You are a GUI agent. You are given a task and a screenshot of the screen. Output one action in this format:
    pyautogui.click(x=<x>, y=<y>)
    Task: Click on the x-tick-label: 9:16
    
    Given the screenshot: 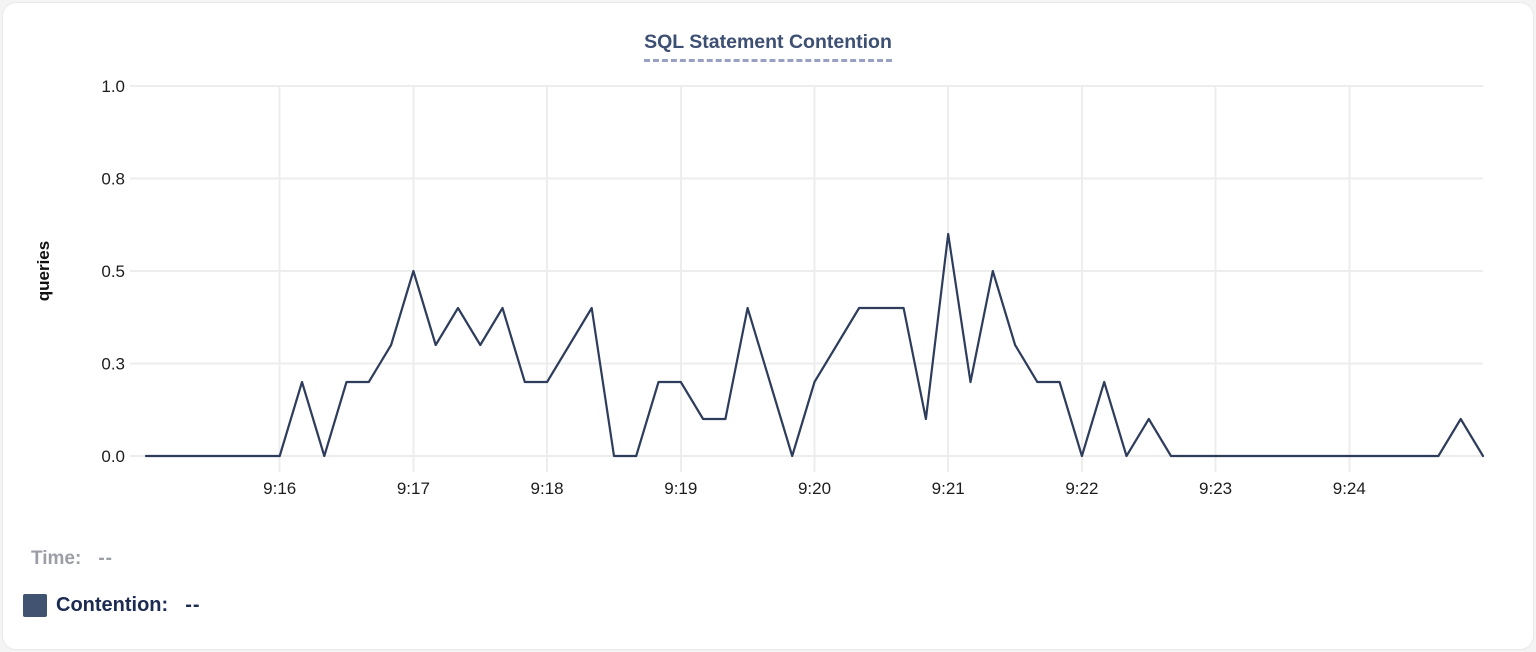 What is the action you would take?
    pyautogui.click(x=279, y=488)
    